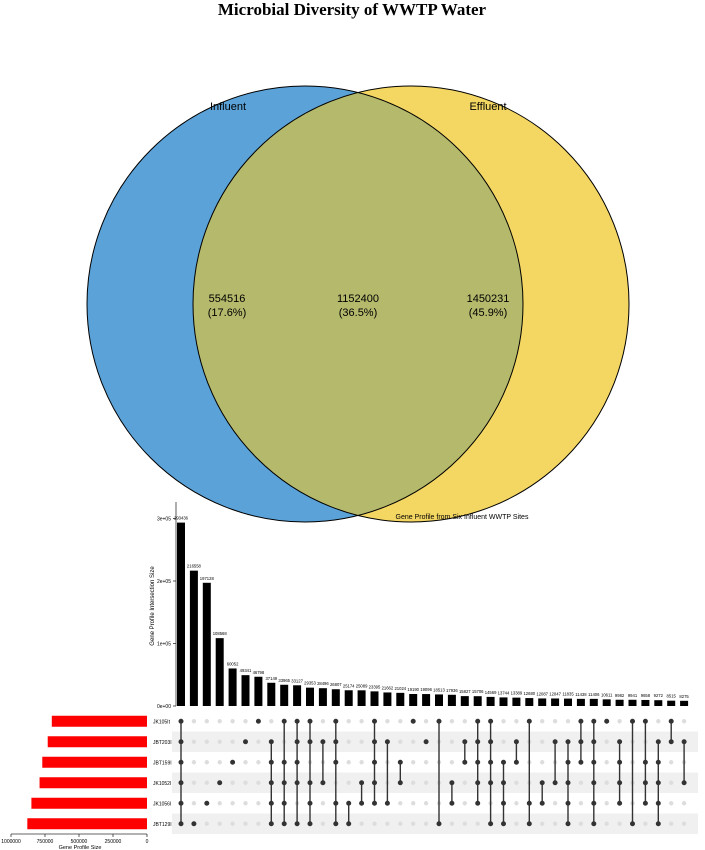  I want to click on bar-y-tick-label: 3e+05, so click(164, 520).